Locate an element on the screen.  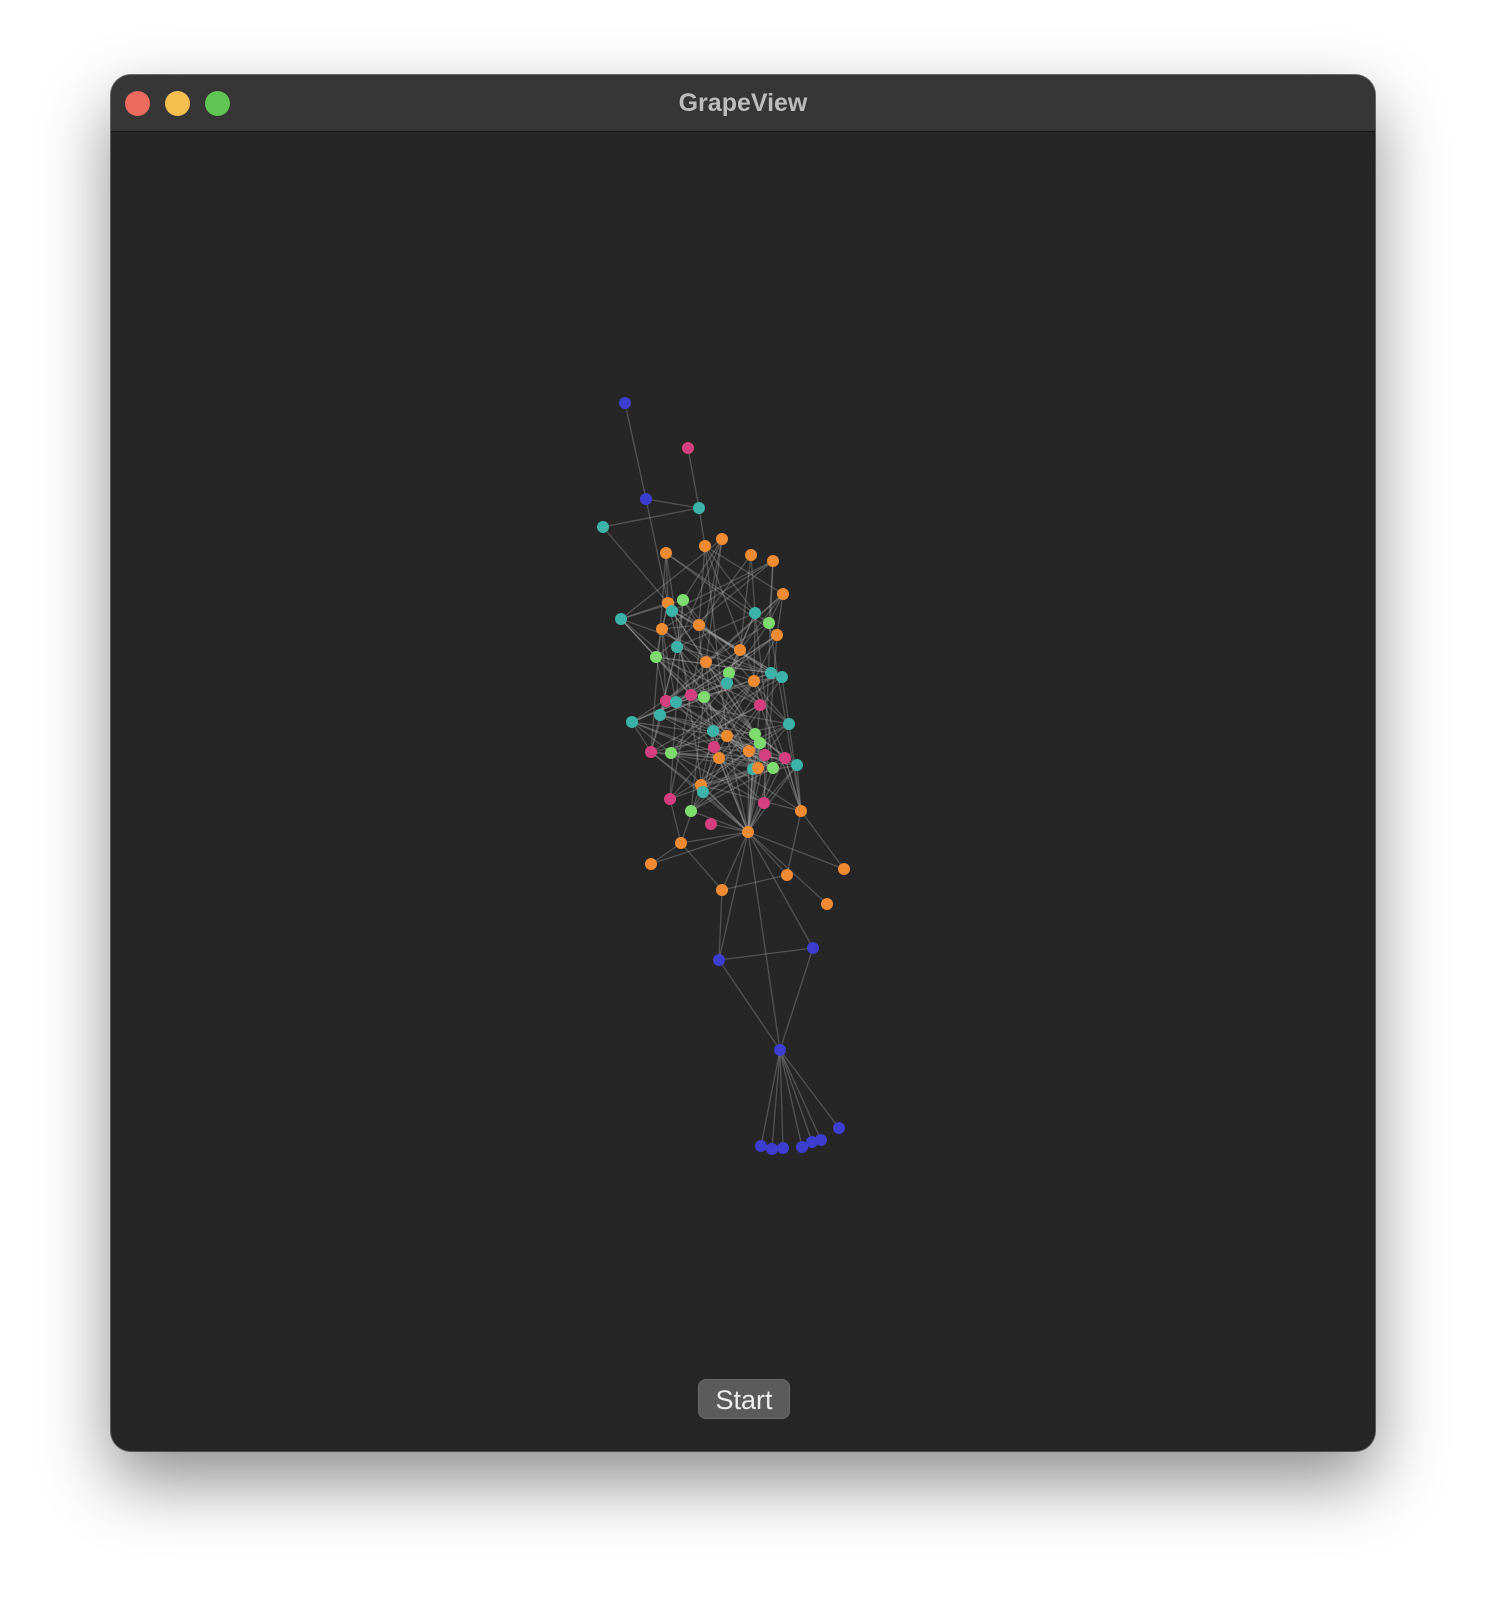
close-window-icon is located at coordinates (137, 103).